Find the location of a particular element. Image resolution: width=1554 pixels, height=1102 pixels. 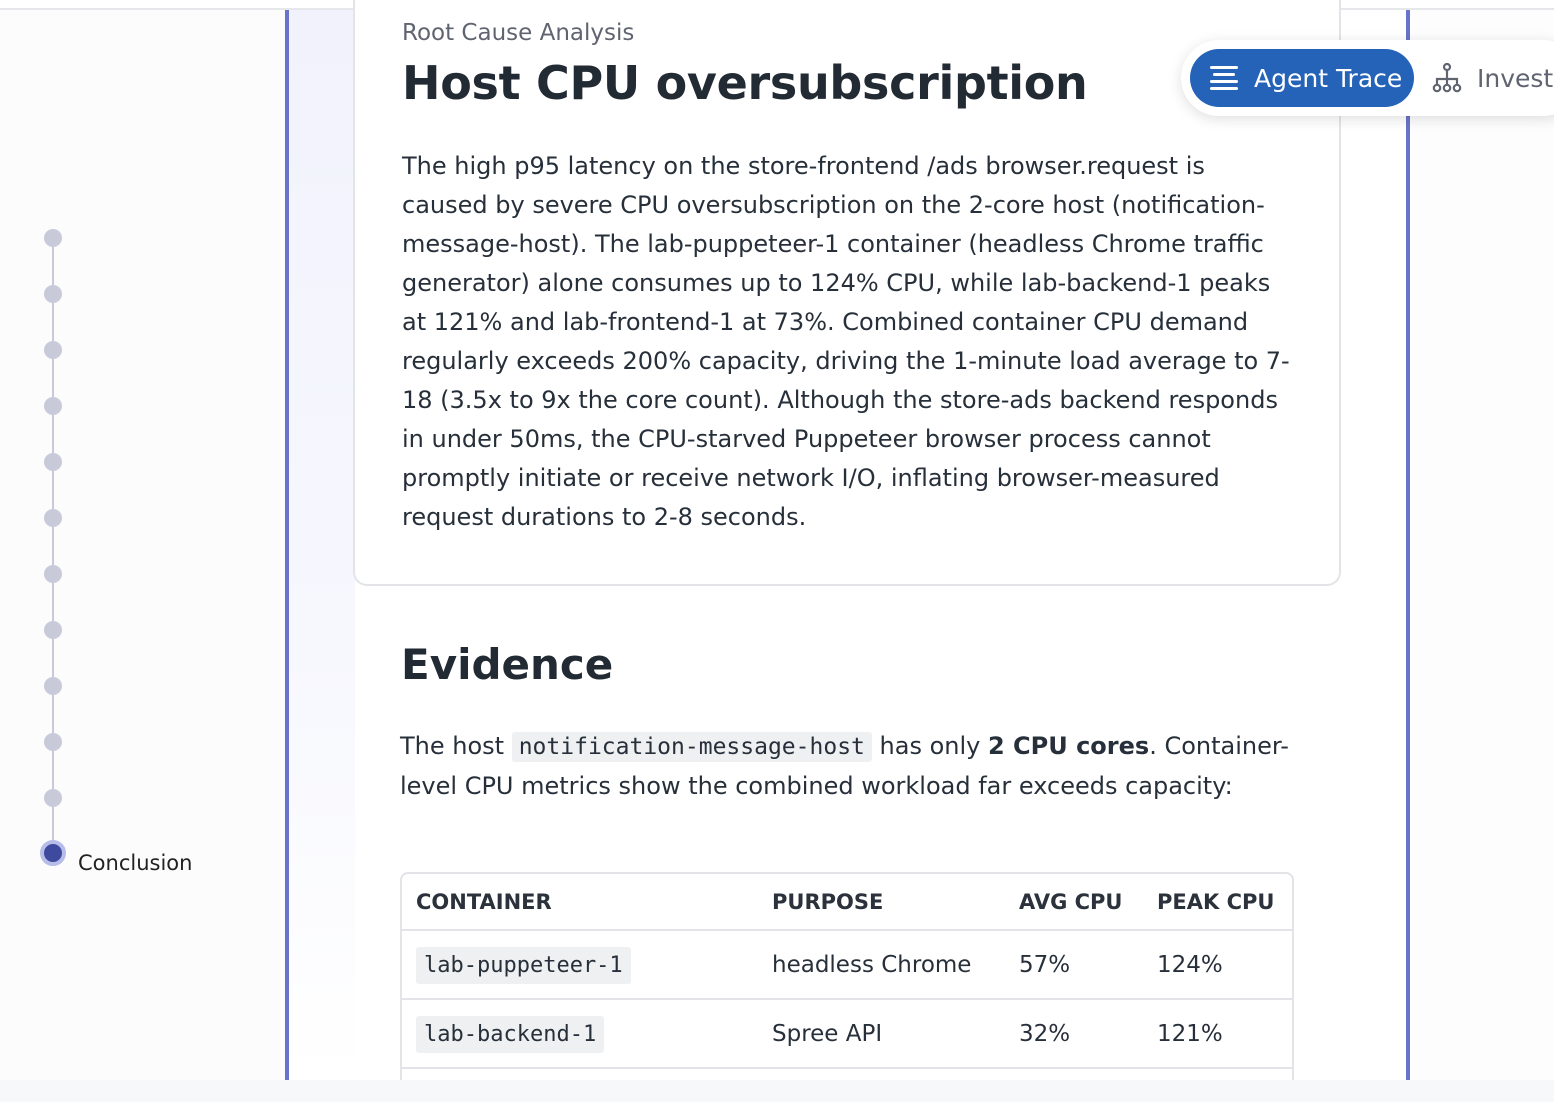

tab-investigation: Invest is located at coordinates (1492, 78).